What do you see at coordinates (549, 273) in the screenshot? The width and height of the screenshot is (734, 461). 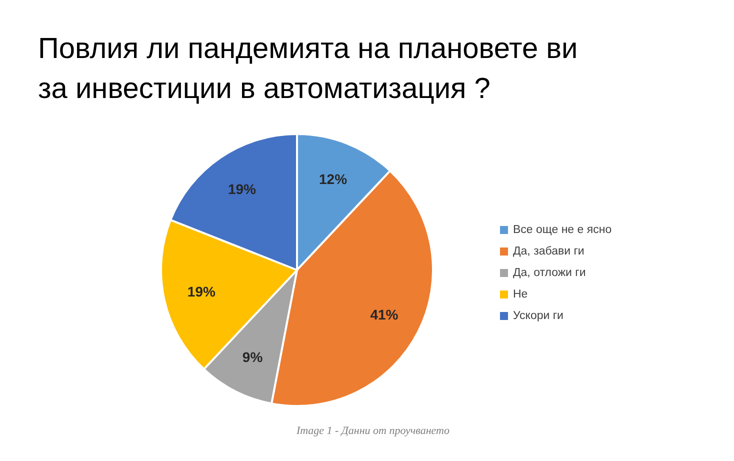 I see `legend-label: Да, отложи ги` at bounding box center [549, 273].